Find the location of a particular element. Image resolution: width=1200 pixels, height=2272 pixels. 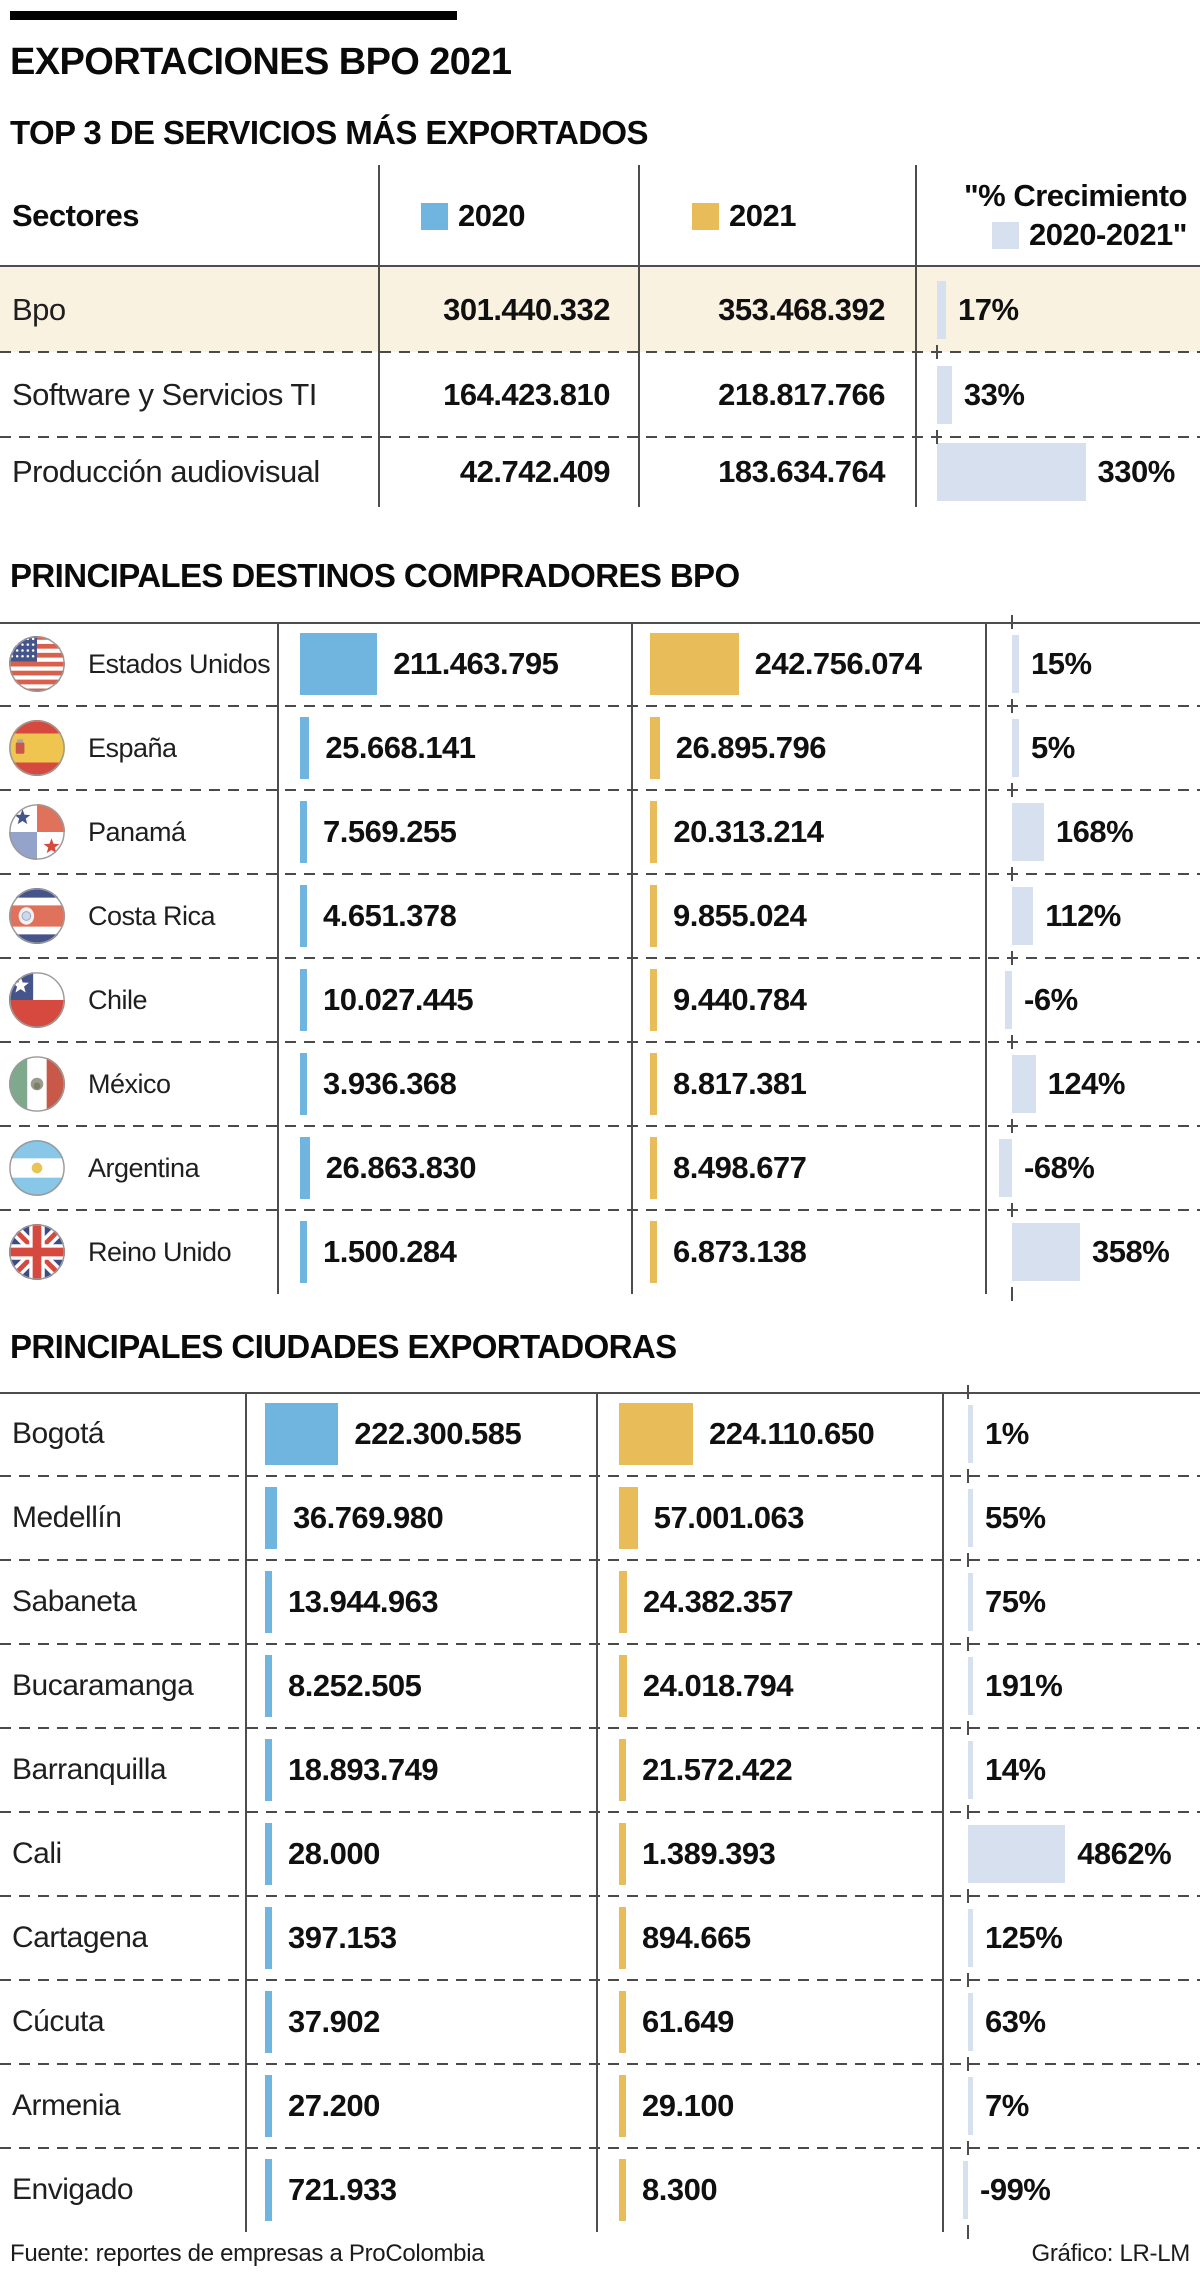

value-2021: 61.649 is located at coordinates (688, 2021).